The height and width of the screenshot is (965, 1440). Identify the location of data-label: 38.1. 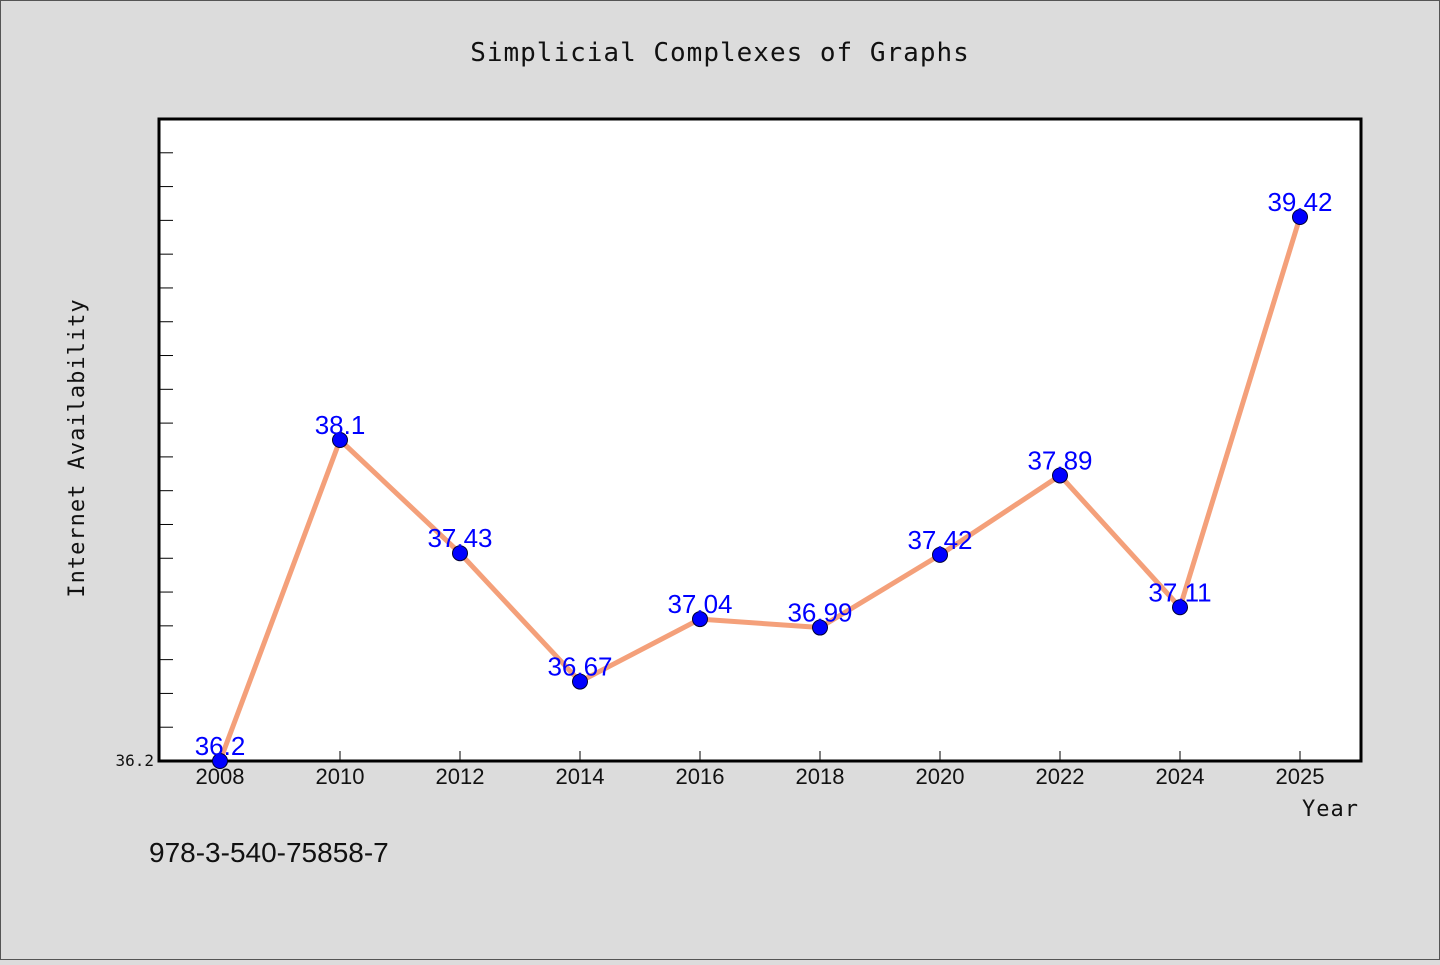
(340, 425).